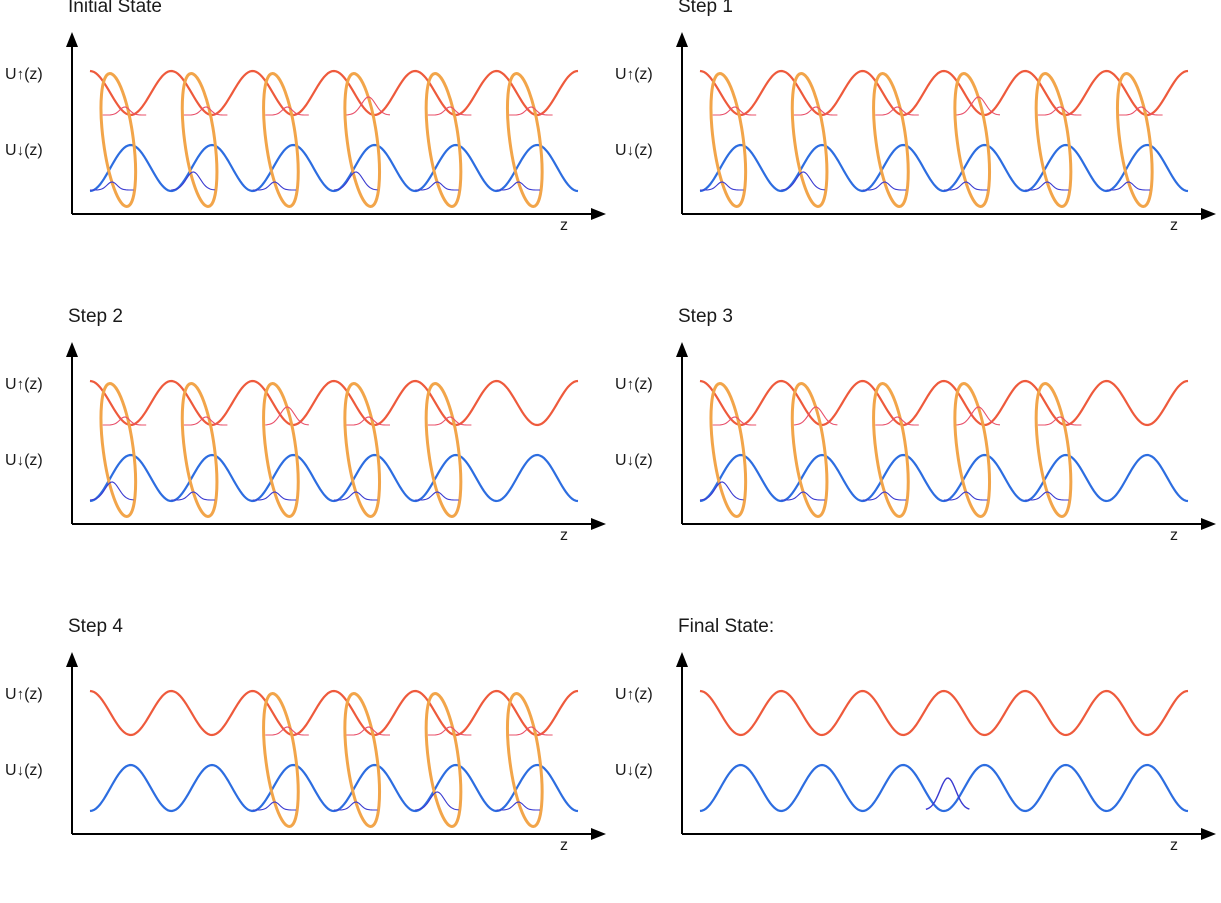 The image size is (1221, 903). What do you see at coordinates (946, 746) in the screenshot?
I see `diagram-final` at bounding box center [946, 746].